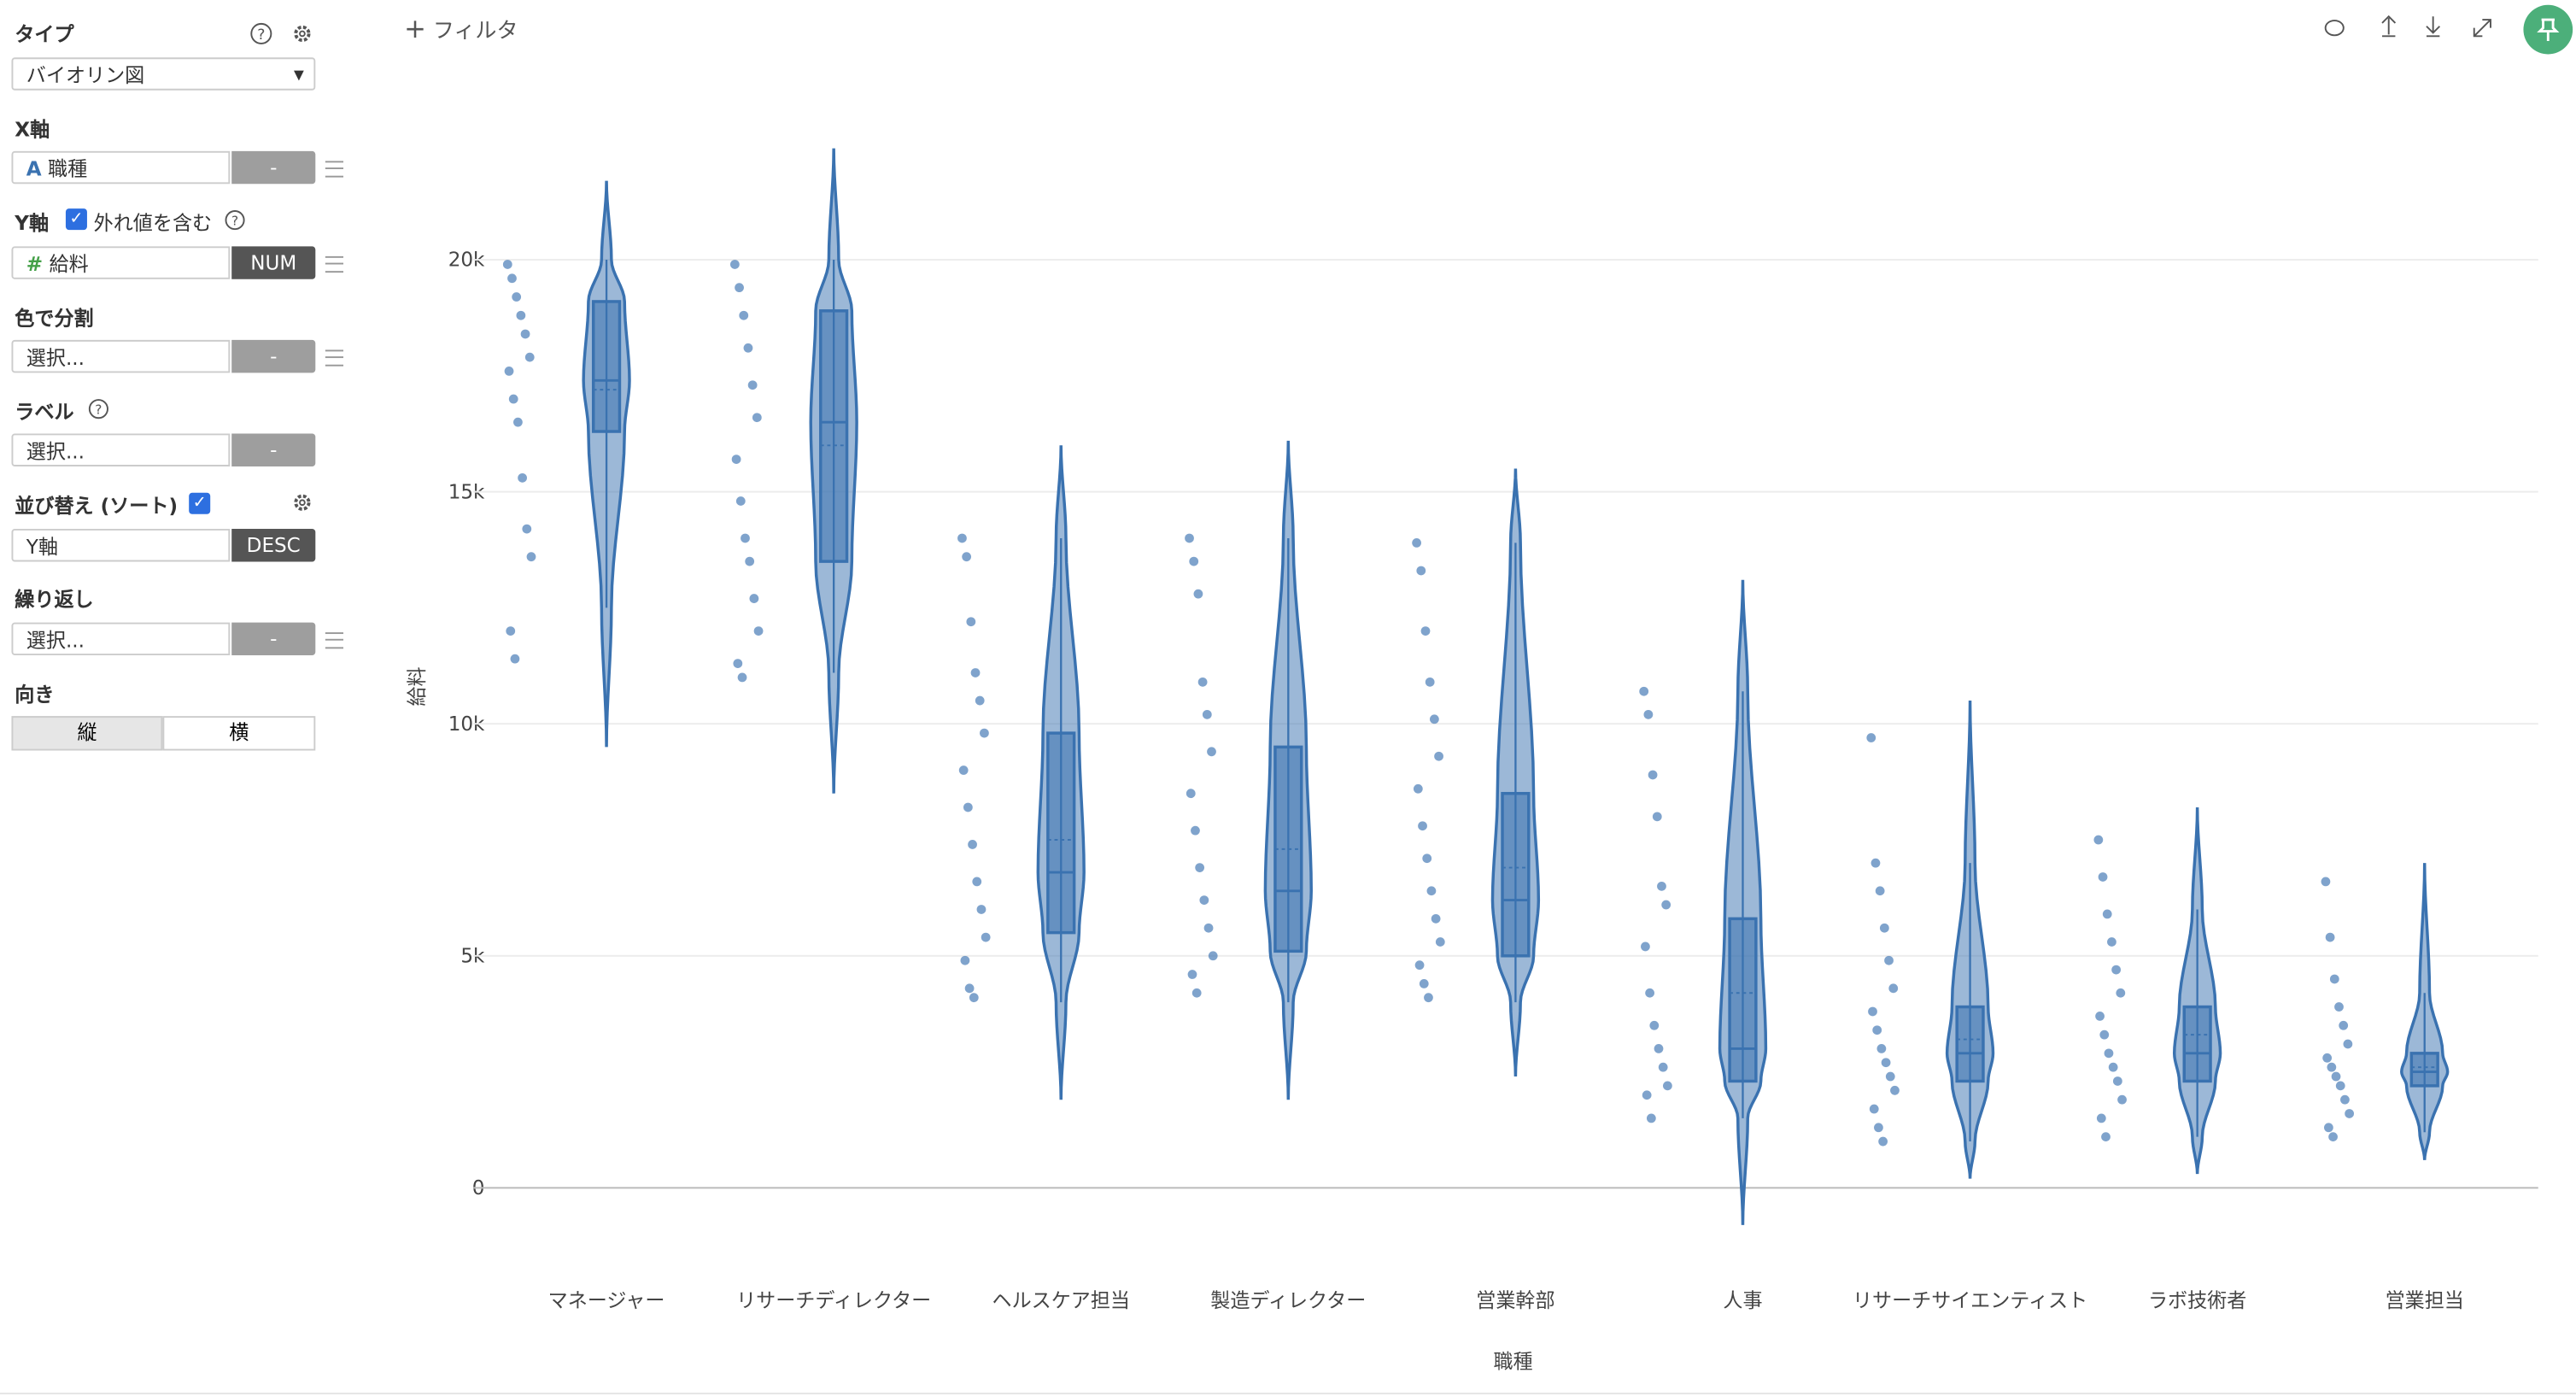  What do you see at coordinates (76, 219) in the screenshot?
I see `outlier-checkbox: ✓` at bounding box center [76, 219].